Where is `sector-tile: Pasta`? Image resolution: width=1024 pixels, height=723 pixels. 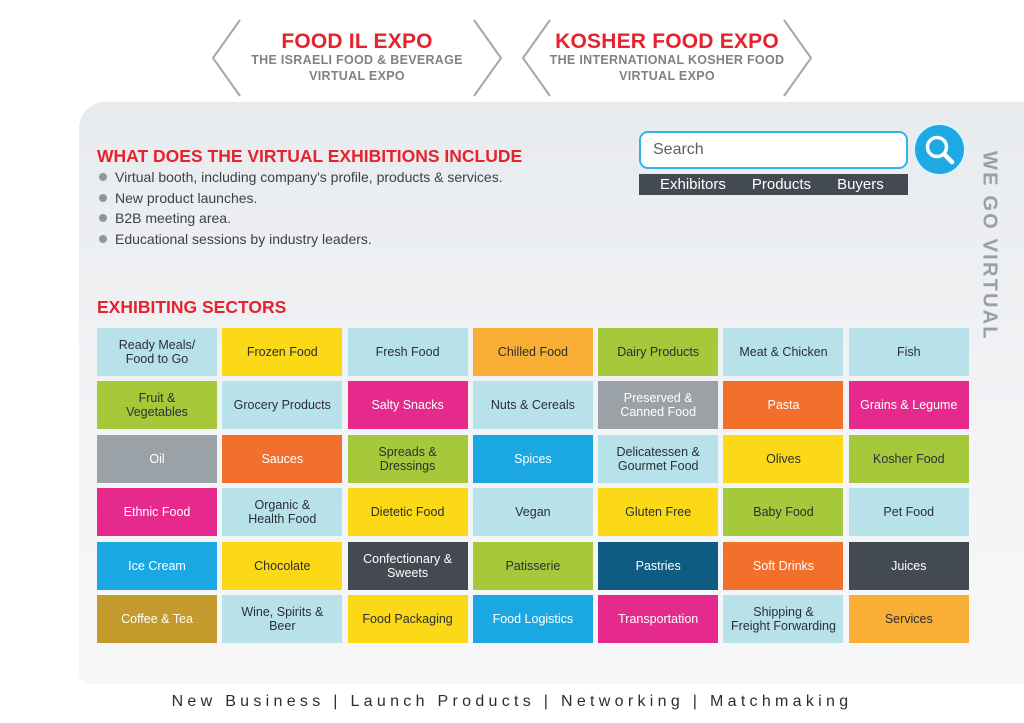 sector-tile: Pasta is located at coordinates (783, 405).